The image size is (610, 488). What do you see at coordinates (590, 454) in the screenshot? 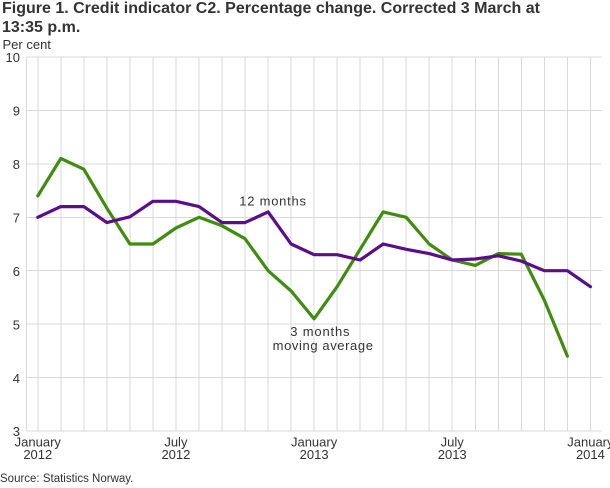
I see `svg-text: 2014` at bounding box center [590, 454].